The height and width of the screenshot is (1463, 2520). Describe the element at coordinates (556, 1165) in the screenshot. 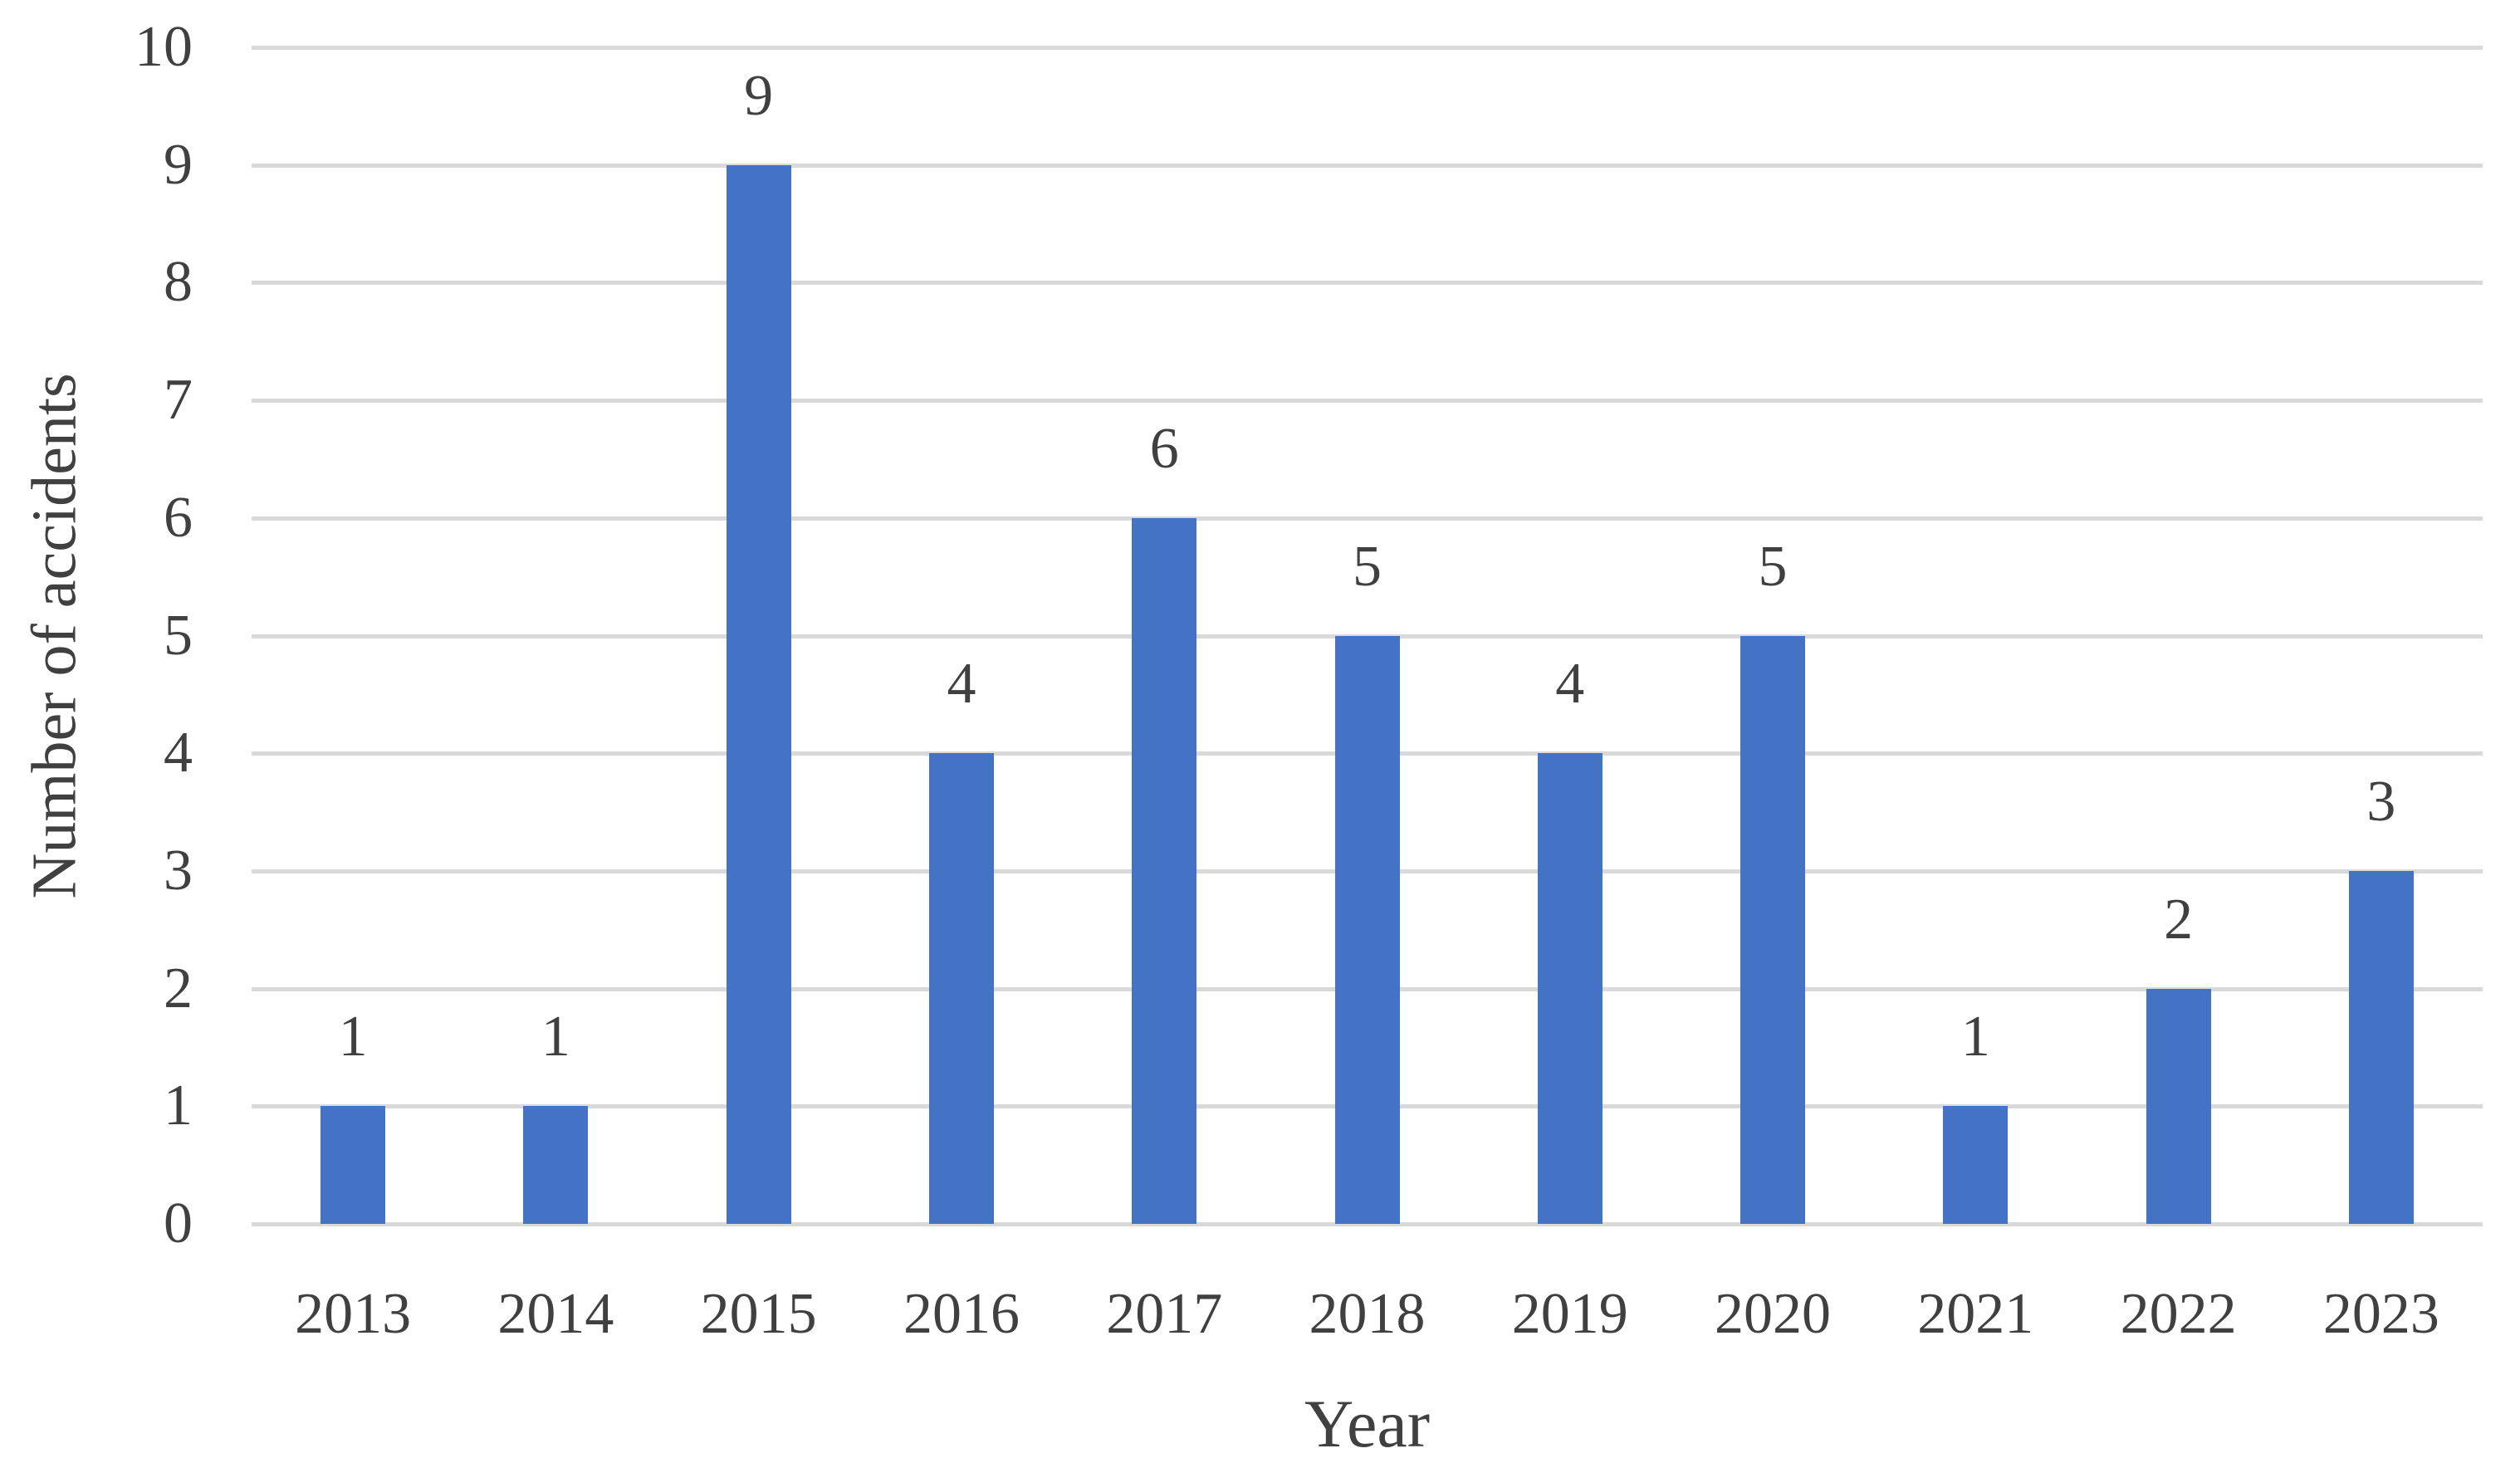

I see `bar-2014` at that location.